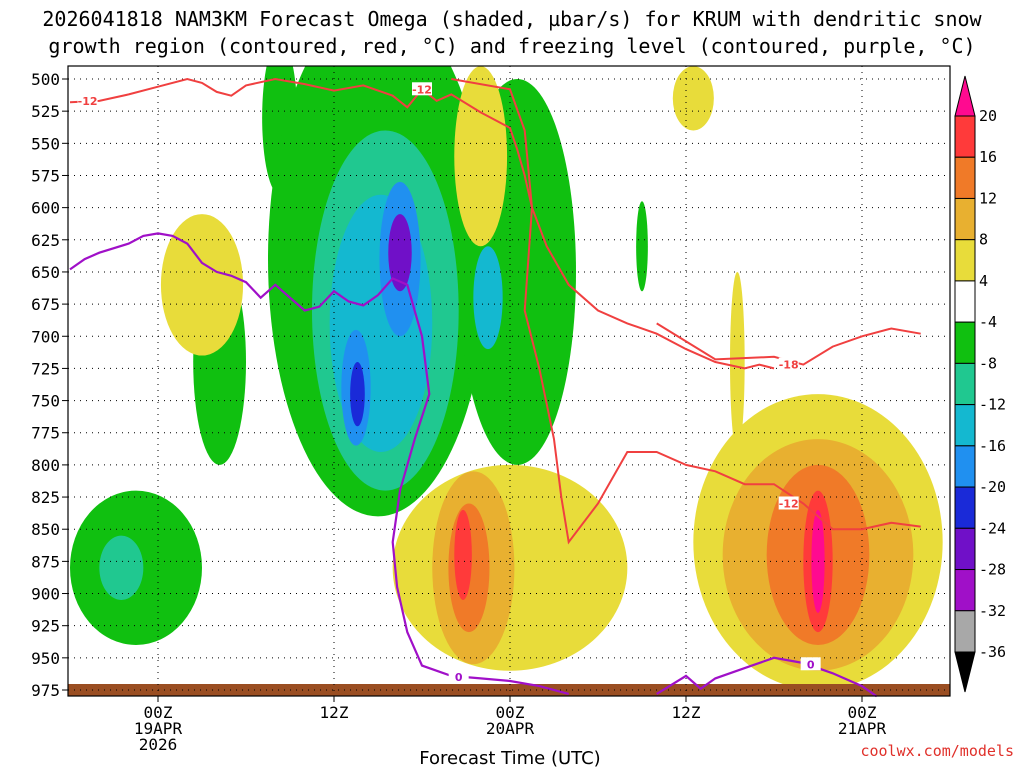 This screenshot has height=768, width=1024. Describe the element at coordinates (937, 751) in the screenshot. I see `source-credit: coolwx.com/models` at that location.